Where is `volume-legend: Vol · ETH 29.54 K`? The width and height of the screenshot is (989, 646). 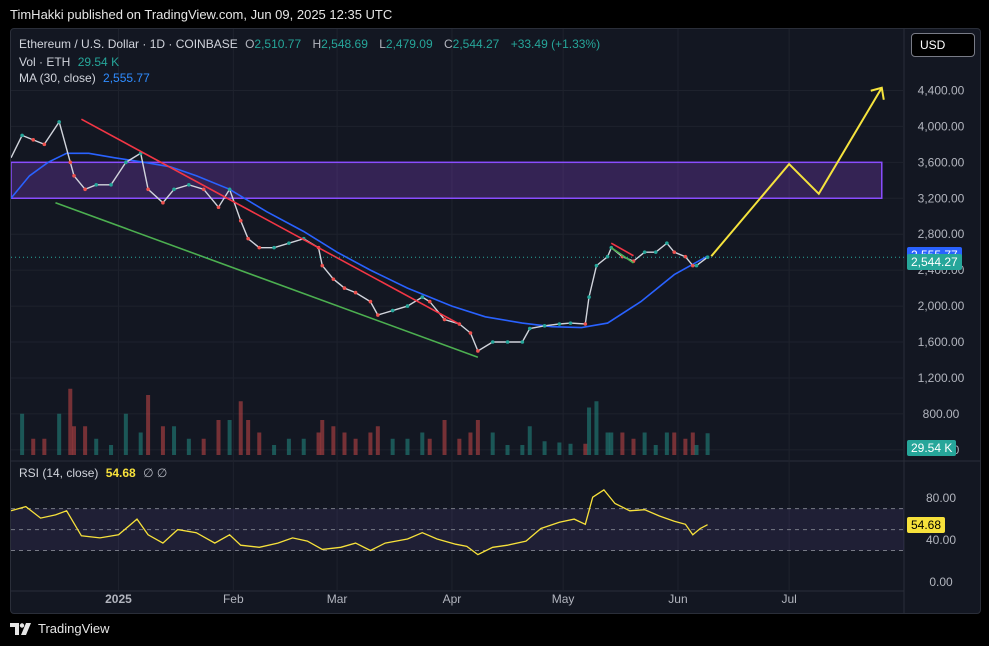 volume-legend: Vol · ETH 29.54 K is located at coordinates (71, 62).